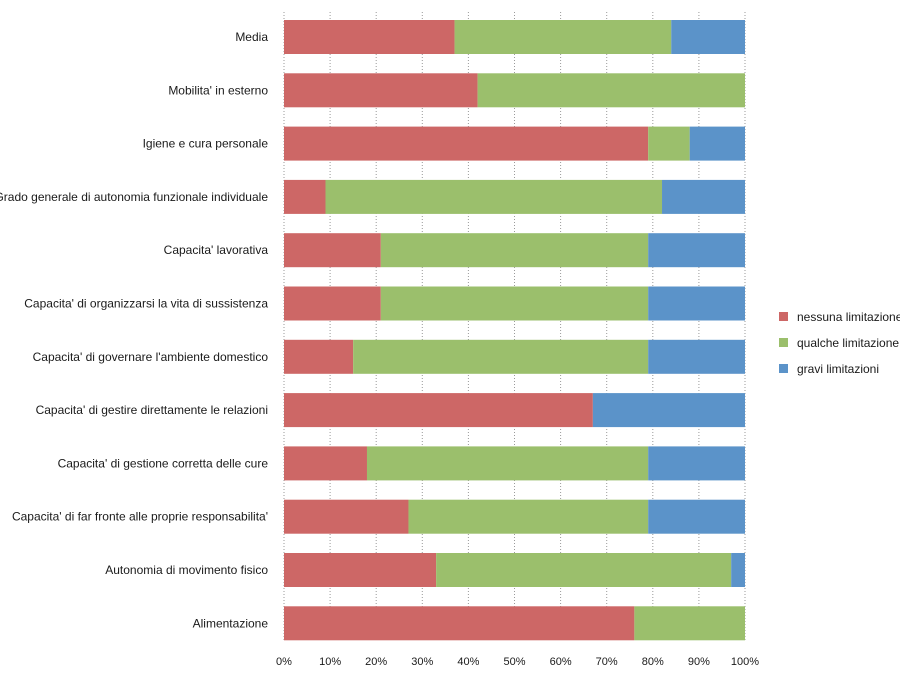 The image size is (900, 677). Describe the element at coordinates (699, 662) in the screenshot. I see `x-tick-label: 90%` at that location.